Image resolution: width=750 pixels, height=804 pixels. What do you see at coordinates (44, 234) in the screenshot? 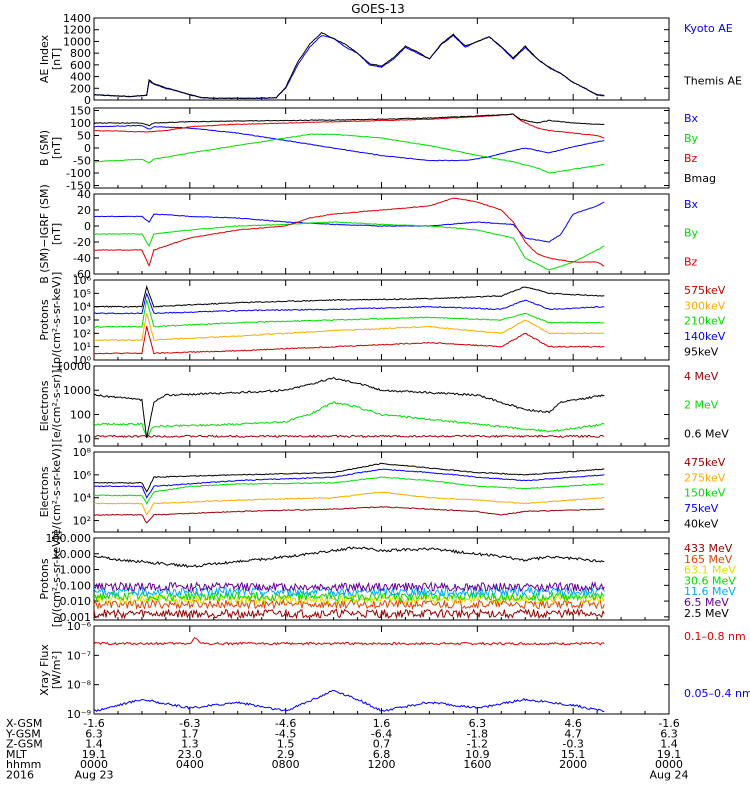
I see `y-axis-label-line1: B (SM)−IGRF (SM)` at bounding box center [44, 234].